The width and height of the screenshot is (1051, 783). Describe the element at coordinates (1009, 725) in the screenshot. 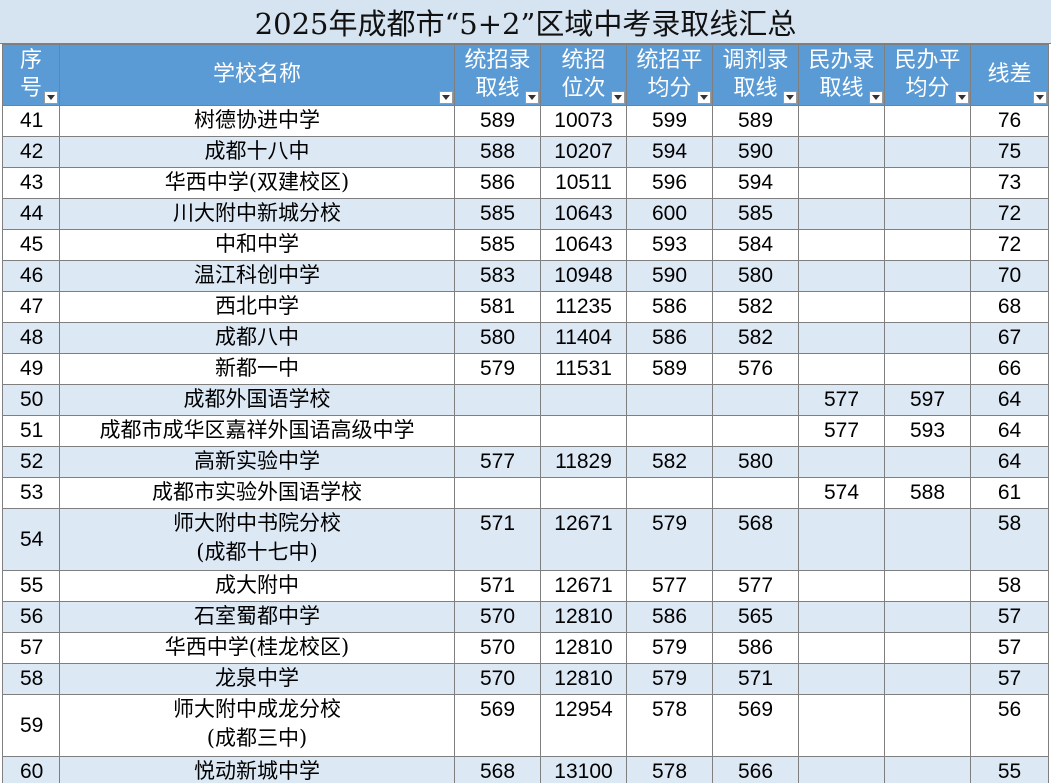

I see `cell-line-difference: 56` at that location.